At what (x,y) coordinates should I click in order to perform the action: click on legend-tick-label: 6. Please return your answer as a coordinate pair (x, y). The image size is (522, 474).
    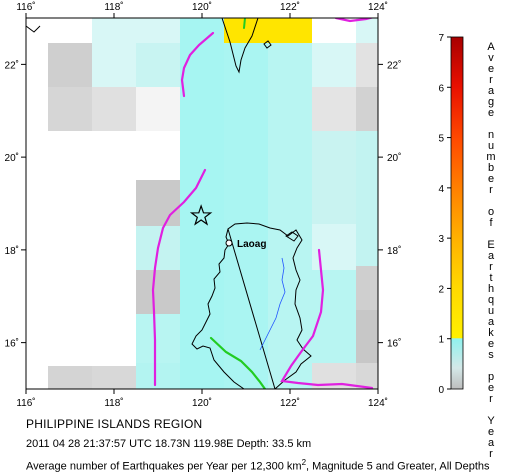
    Looking at the image, I should click on (441, 88).